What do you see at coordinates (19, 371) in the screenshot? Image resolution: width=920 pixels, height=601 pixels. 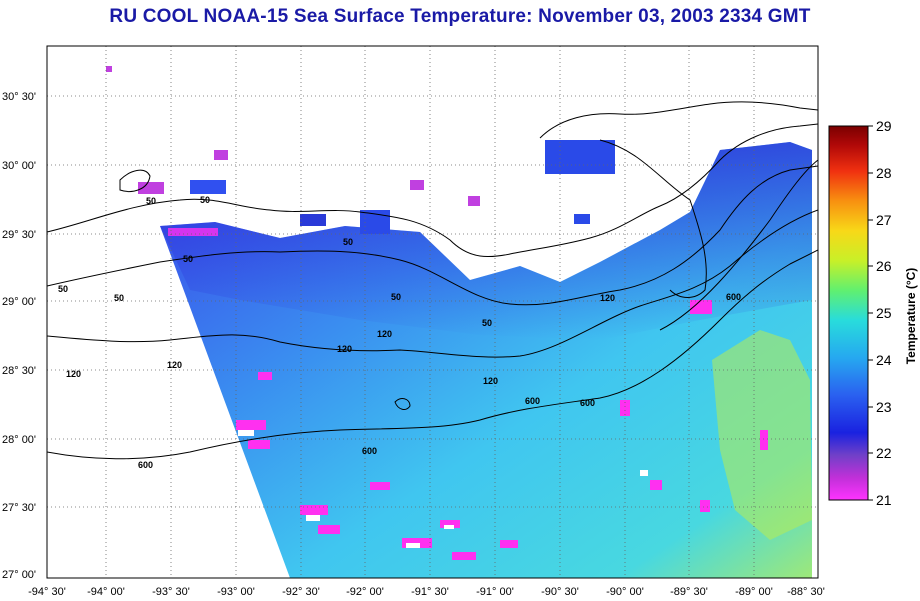 I see `latitude-tick-label: 28° 30'` at bounding box center [19, 371].